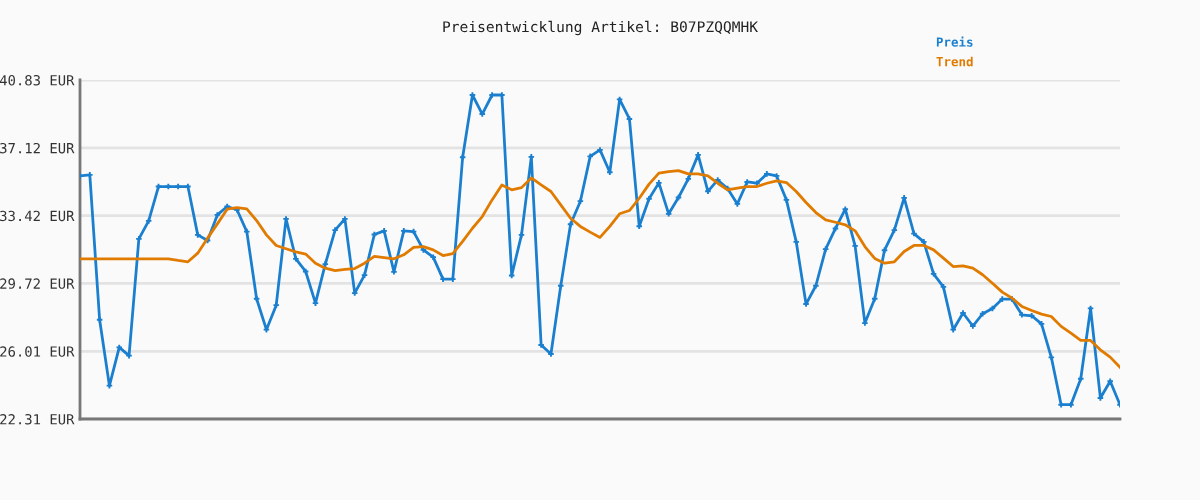 This screenshot has height=500, width=1200. Describe the element at coordinates (37, 148) in the screenshot. I see `y-tick-label: 37.12 EUR` at that location.